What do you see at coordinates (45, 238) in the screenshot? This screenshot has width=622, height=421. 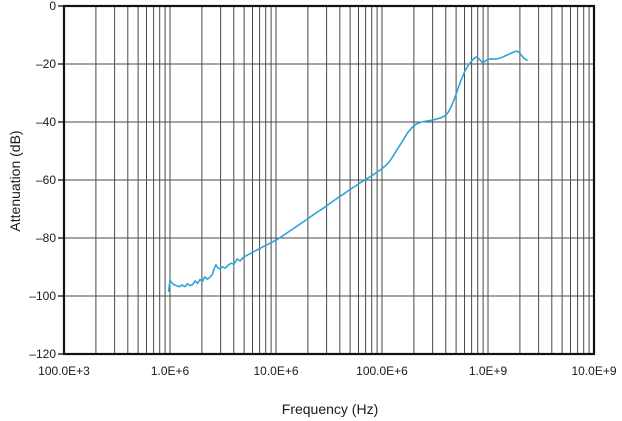 I see `y-tick-label: –80` at bounding box center [45, 238].